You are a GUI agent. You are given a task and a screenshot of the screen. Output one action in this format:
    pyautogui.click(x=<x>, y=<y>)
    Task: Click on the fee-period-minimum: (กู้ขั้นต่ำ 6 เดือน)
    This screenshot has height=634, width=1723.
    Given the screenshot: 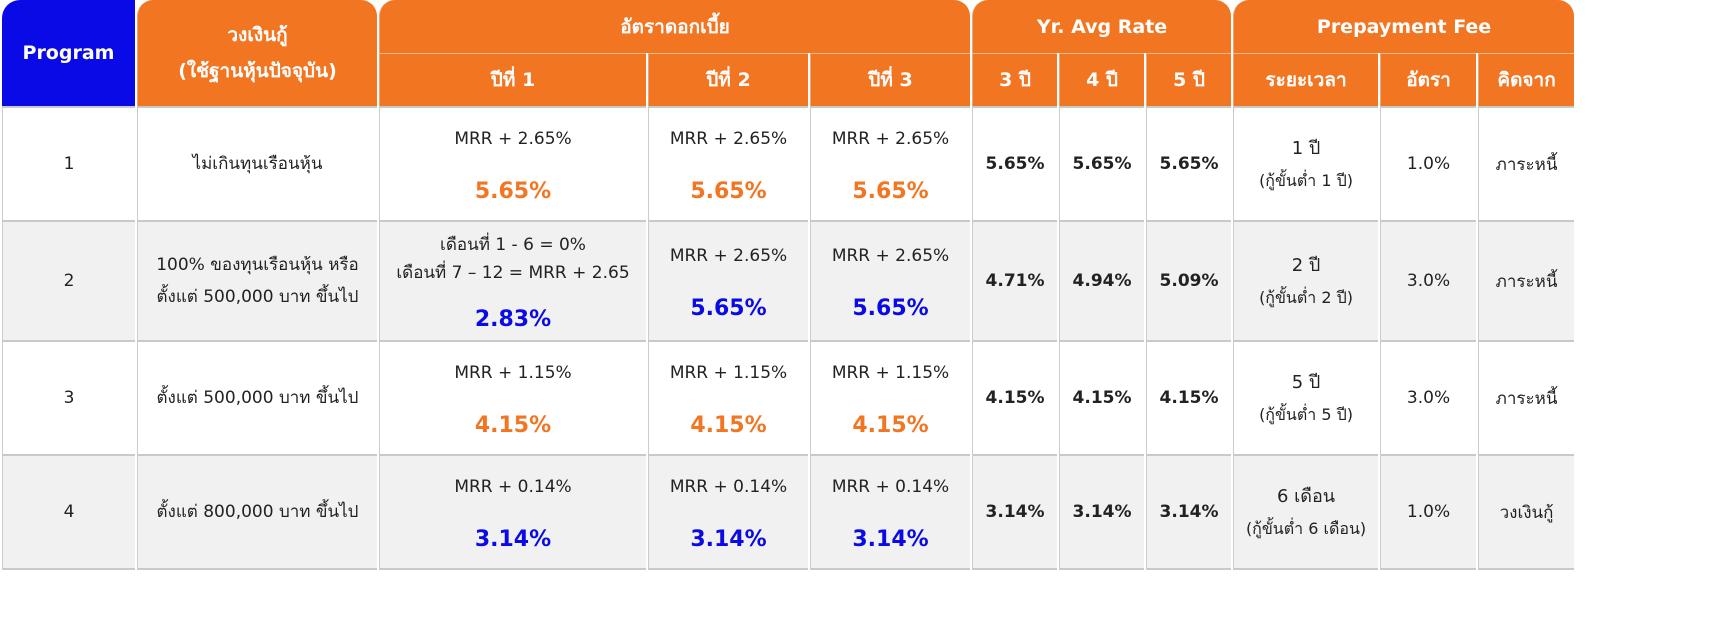 What is the action you would take?
    pyautogui.click(x=1306, y=528)
    